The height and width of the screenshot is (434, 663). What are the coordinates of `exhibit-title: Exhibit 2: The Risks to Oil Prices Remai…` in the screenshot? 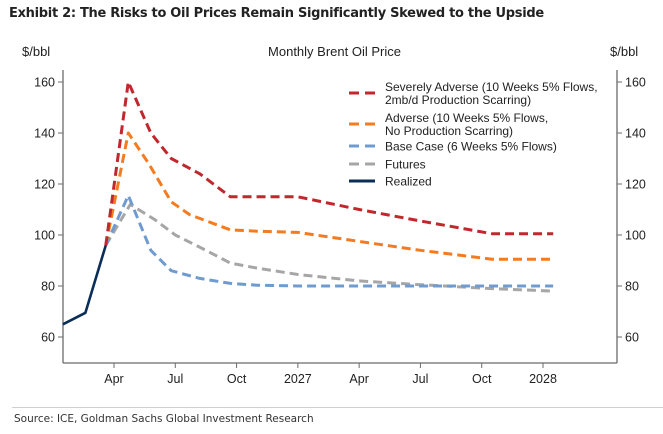 It's located at (276, 13).